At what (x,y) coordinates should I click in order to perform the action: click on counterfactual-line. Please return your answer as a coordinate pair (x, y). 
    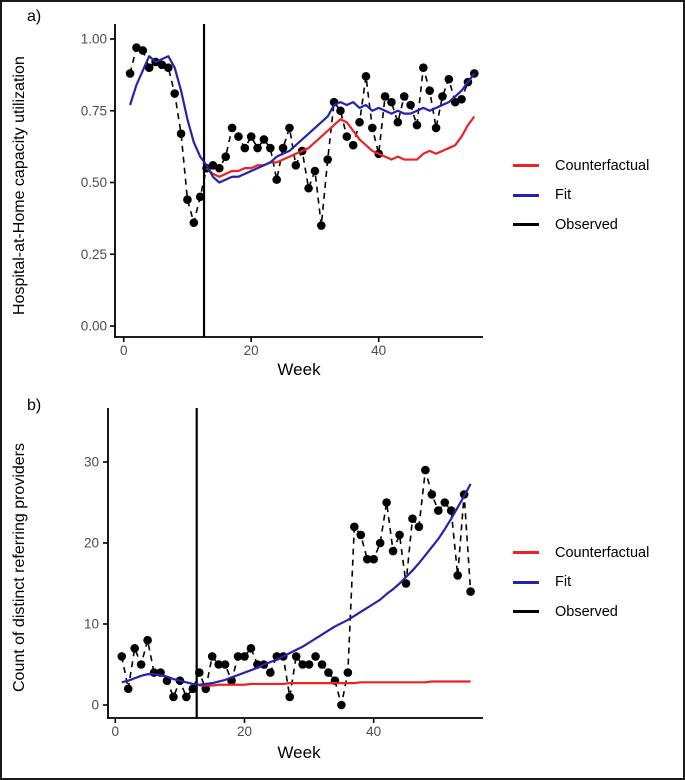
    Looking at the image, I should click on (335, 683).